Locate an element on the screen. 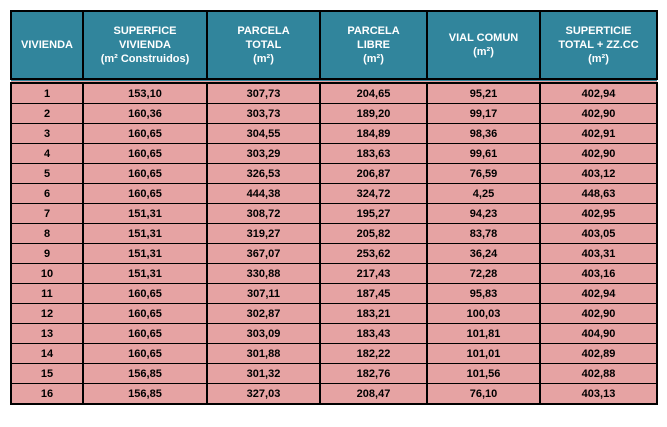  cell-vivienda: 10 is located at coordinates (47, 273).